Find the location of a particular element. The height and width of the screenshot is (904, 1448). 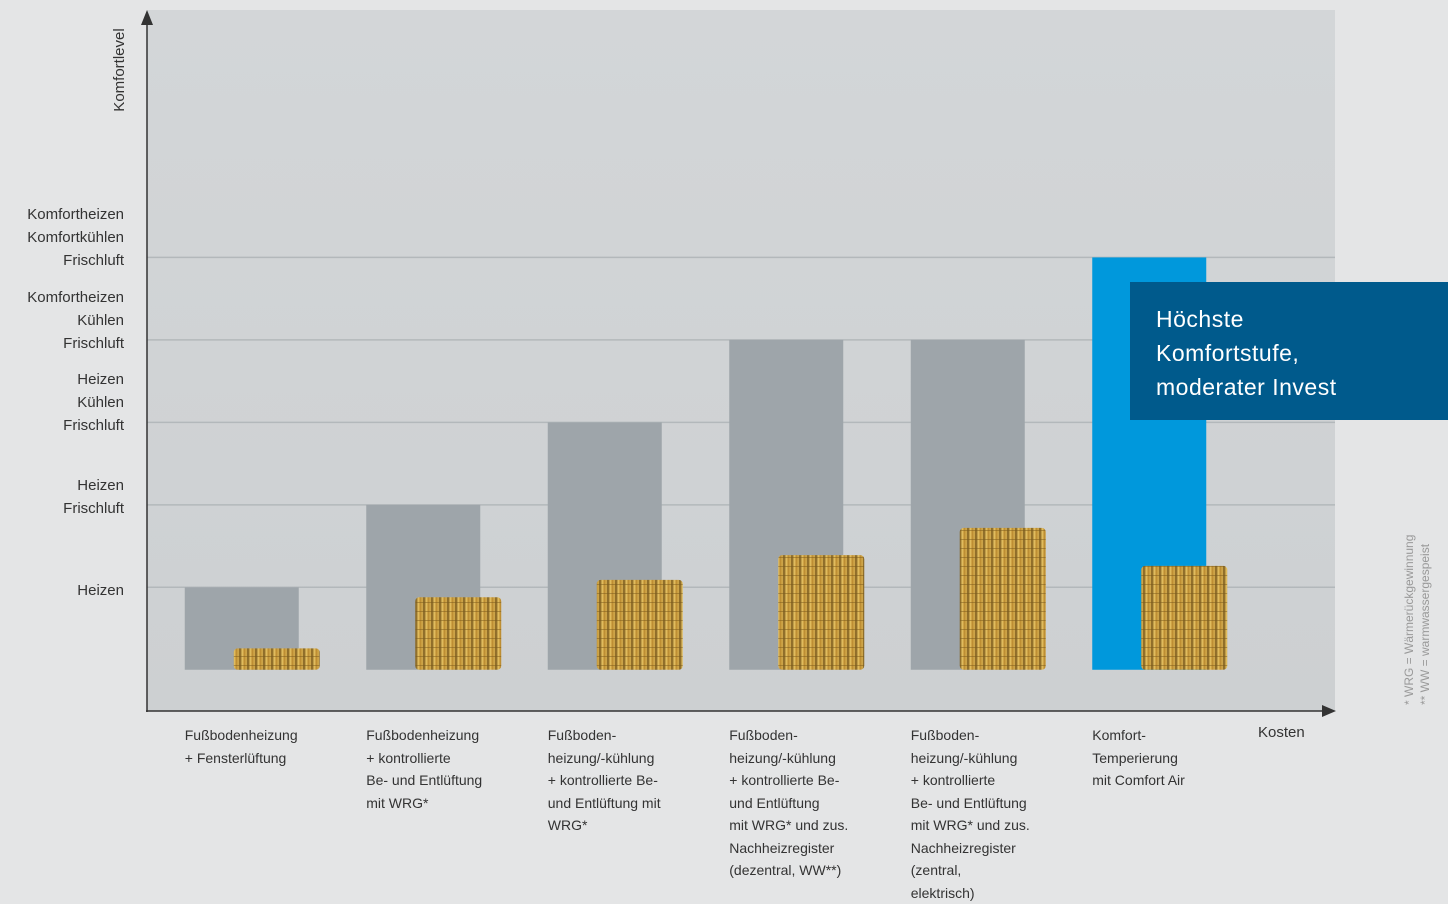

y-tick-label: Heizen is located at coordinates (100, 591).